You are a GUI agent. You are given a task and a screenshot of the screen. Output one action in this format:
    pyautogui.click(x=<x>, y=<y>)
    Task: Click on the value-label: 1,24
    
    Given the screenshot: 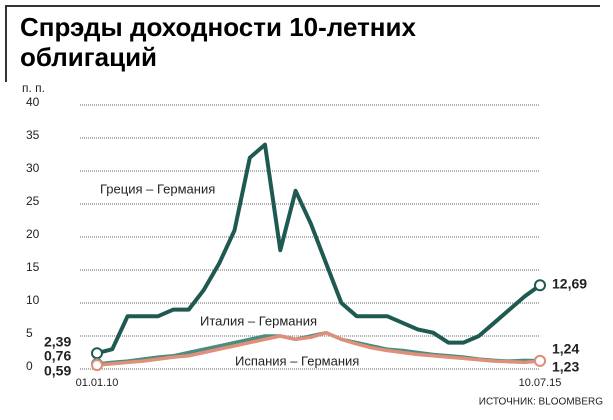 What is the action you would take?
    pyautogui.click(x=565, y=349)
    